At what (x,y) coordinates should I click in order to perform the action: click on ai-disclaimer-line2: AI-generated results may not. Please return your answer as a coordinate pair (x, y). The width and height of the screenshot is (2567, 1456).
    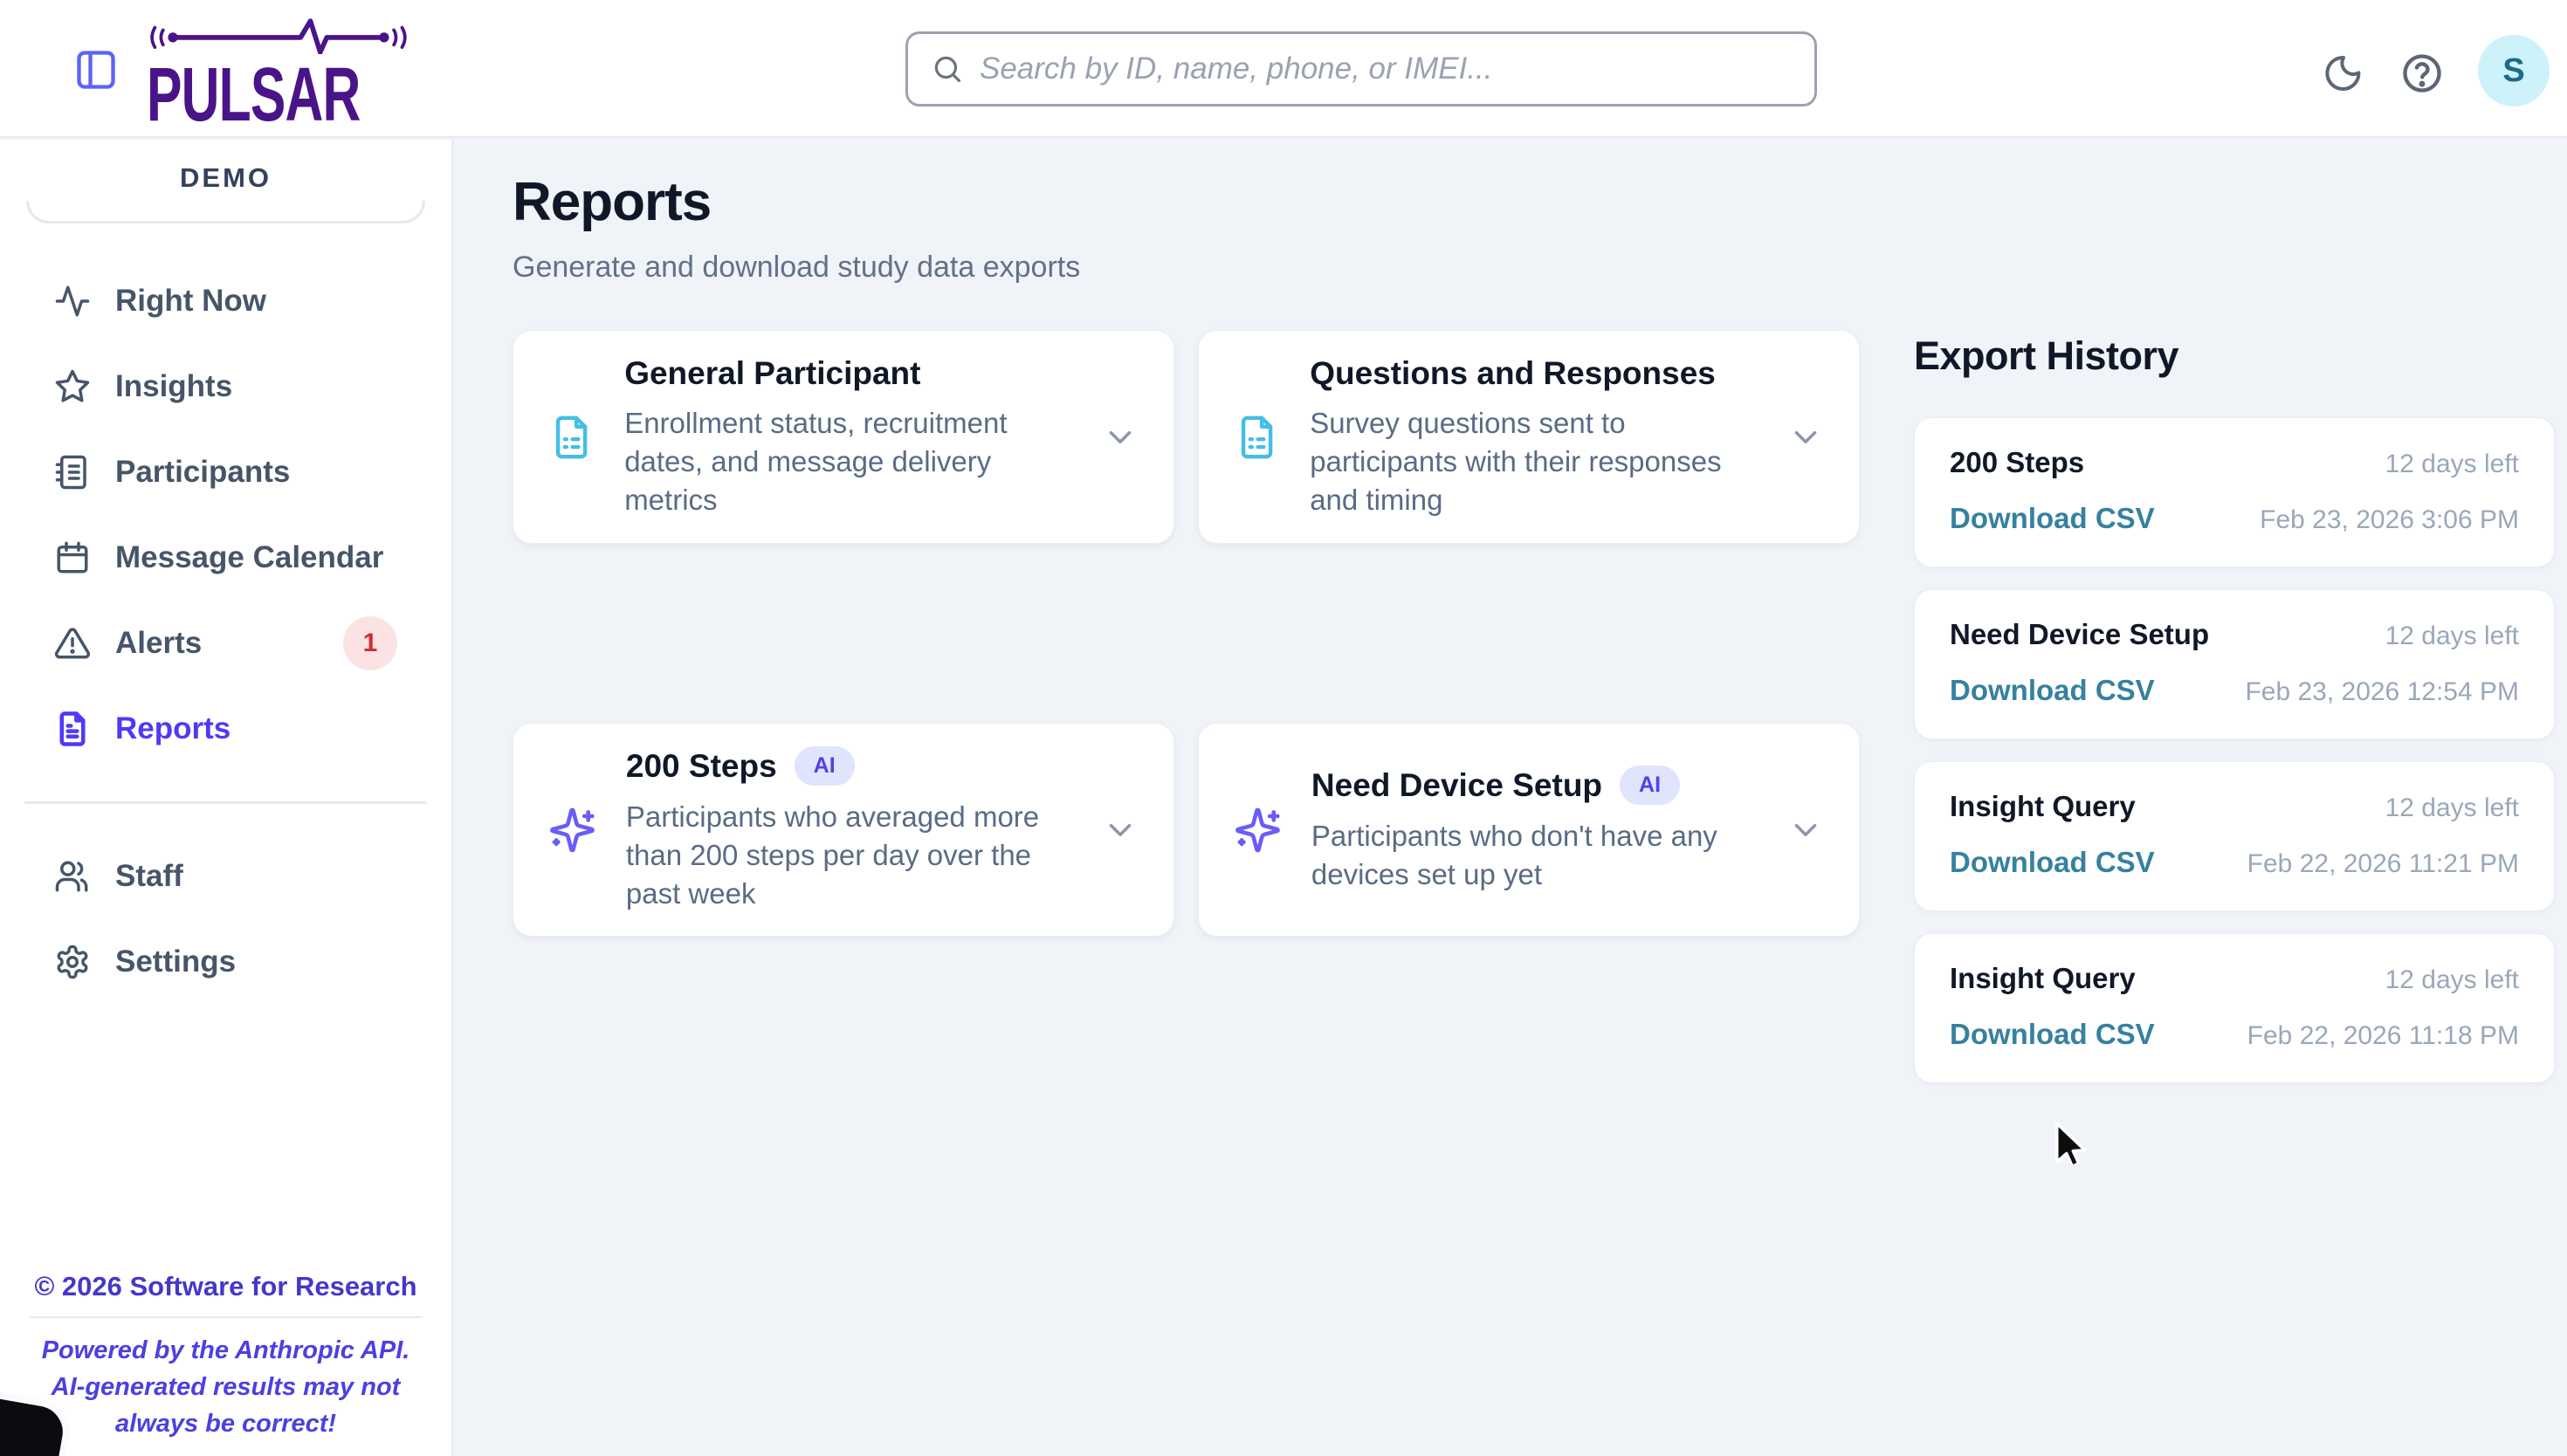
    Looking at the image, I should click on (226, 1387).